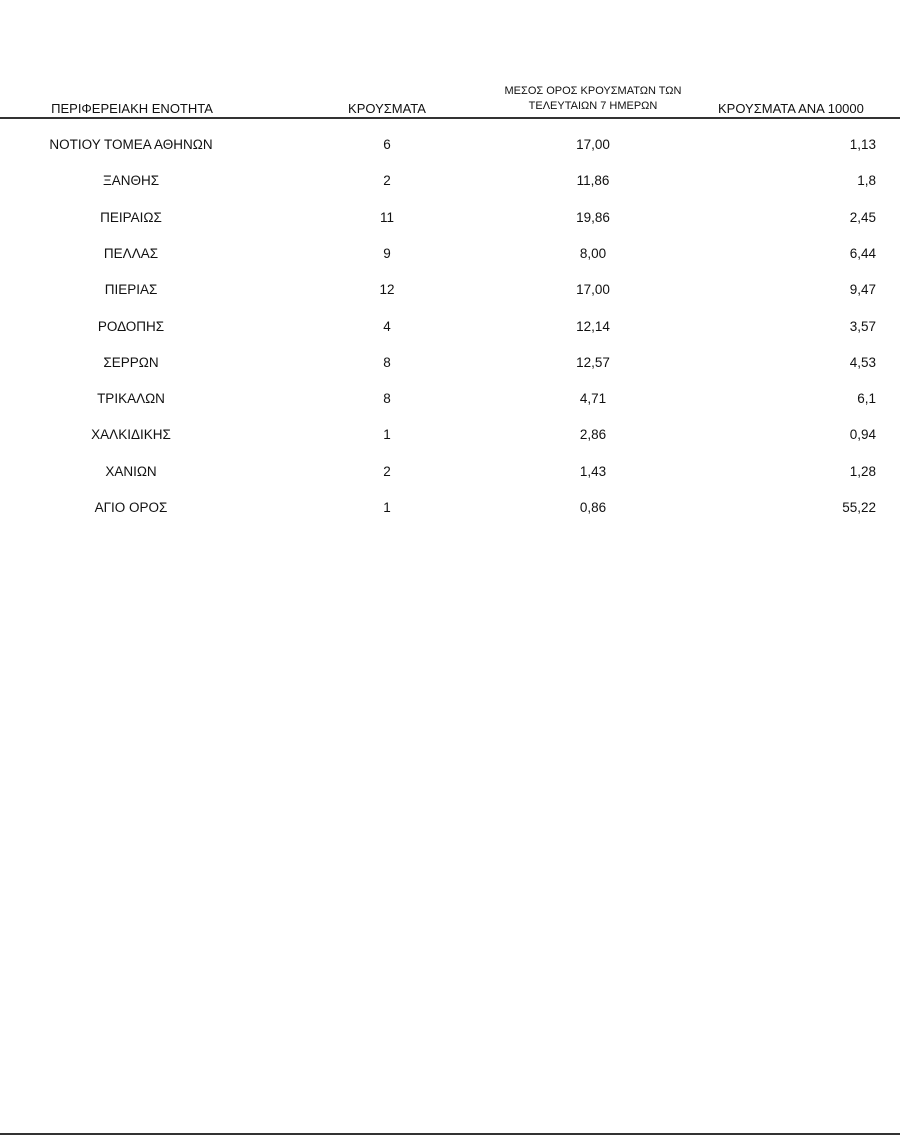 The height and width of the screenshot is (1137, 900). I want to click on cell-avg: 12,14, so click(593, 326).